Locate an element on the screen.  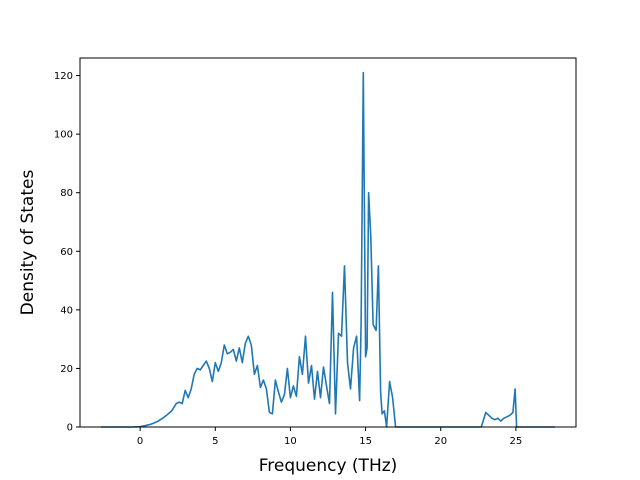
x-axis-label: Frequency (THz) is located at coordinates (328, 466).